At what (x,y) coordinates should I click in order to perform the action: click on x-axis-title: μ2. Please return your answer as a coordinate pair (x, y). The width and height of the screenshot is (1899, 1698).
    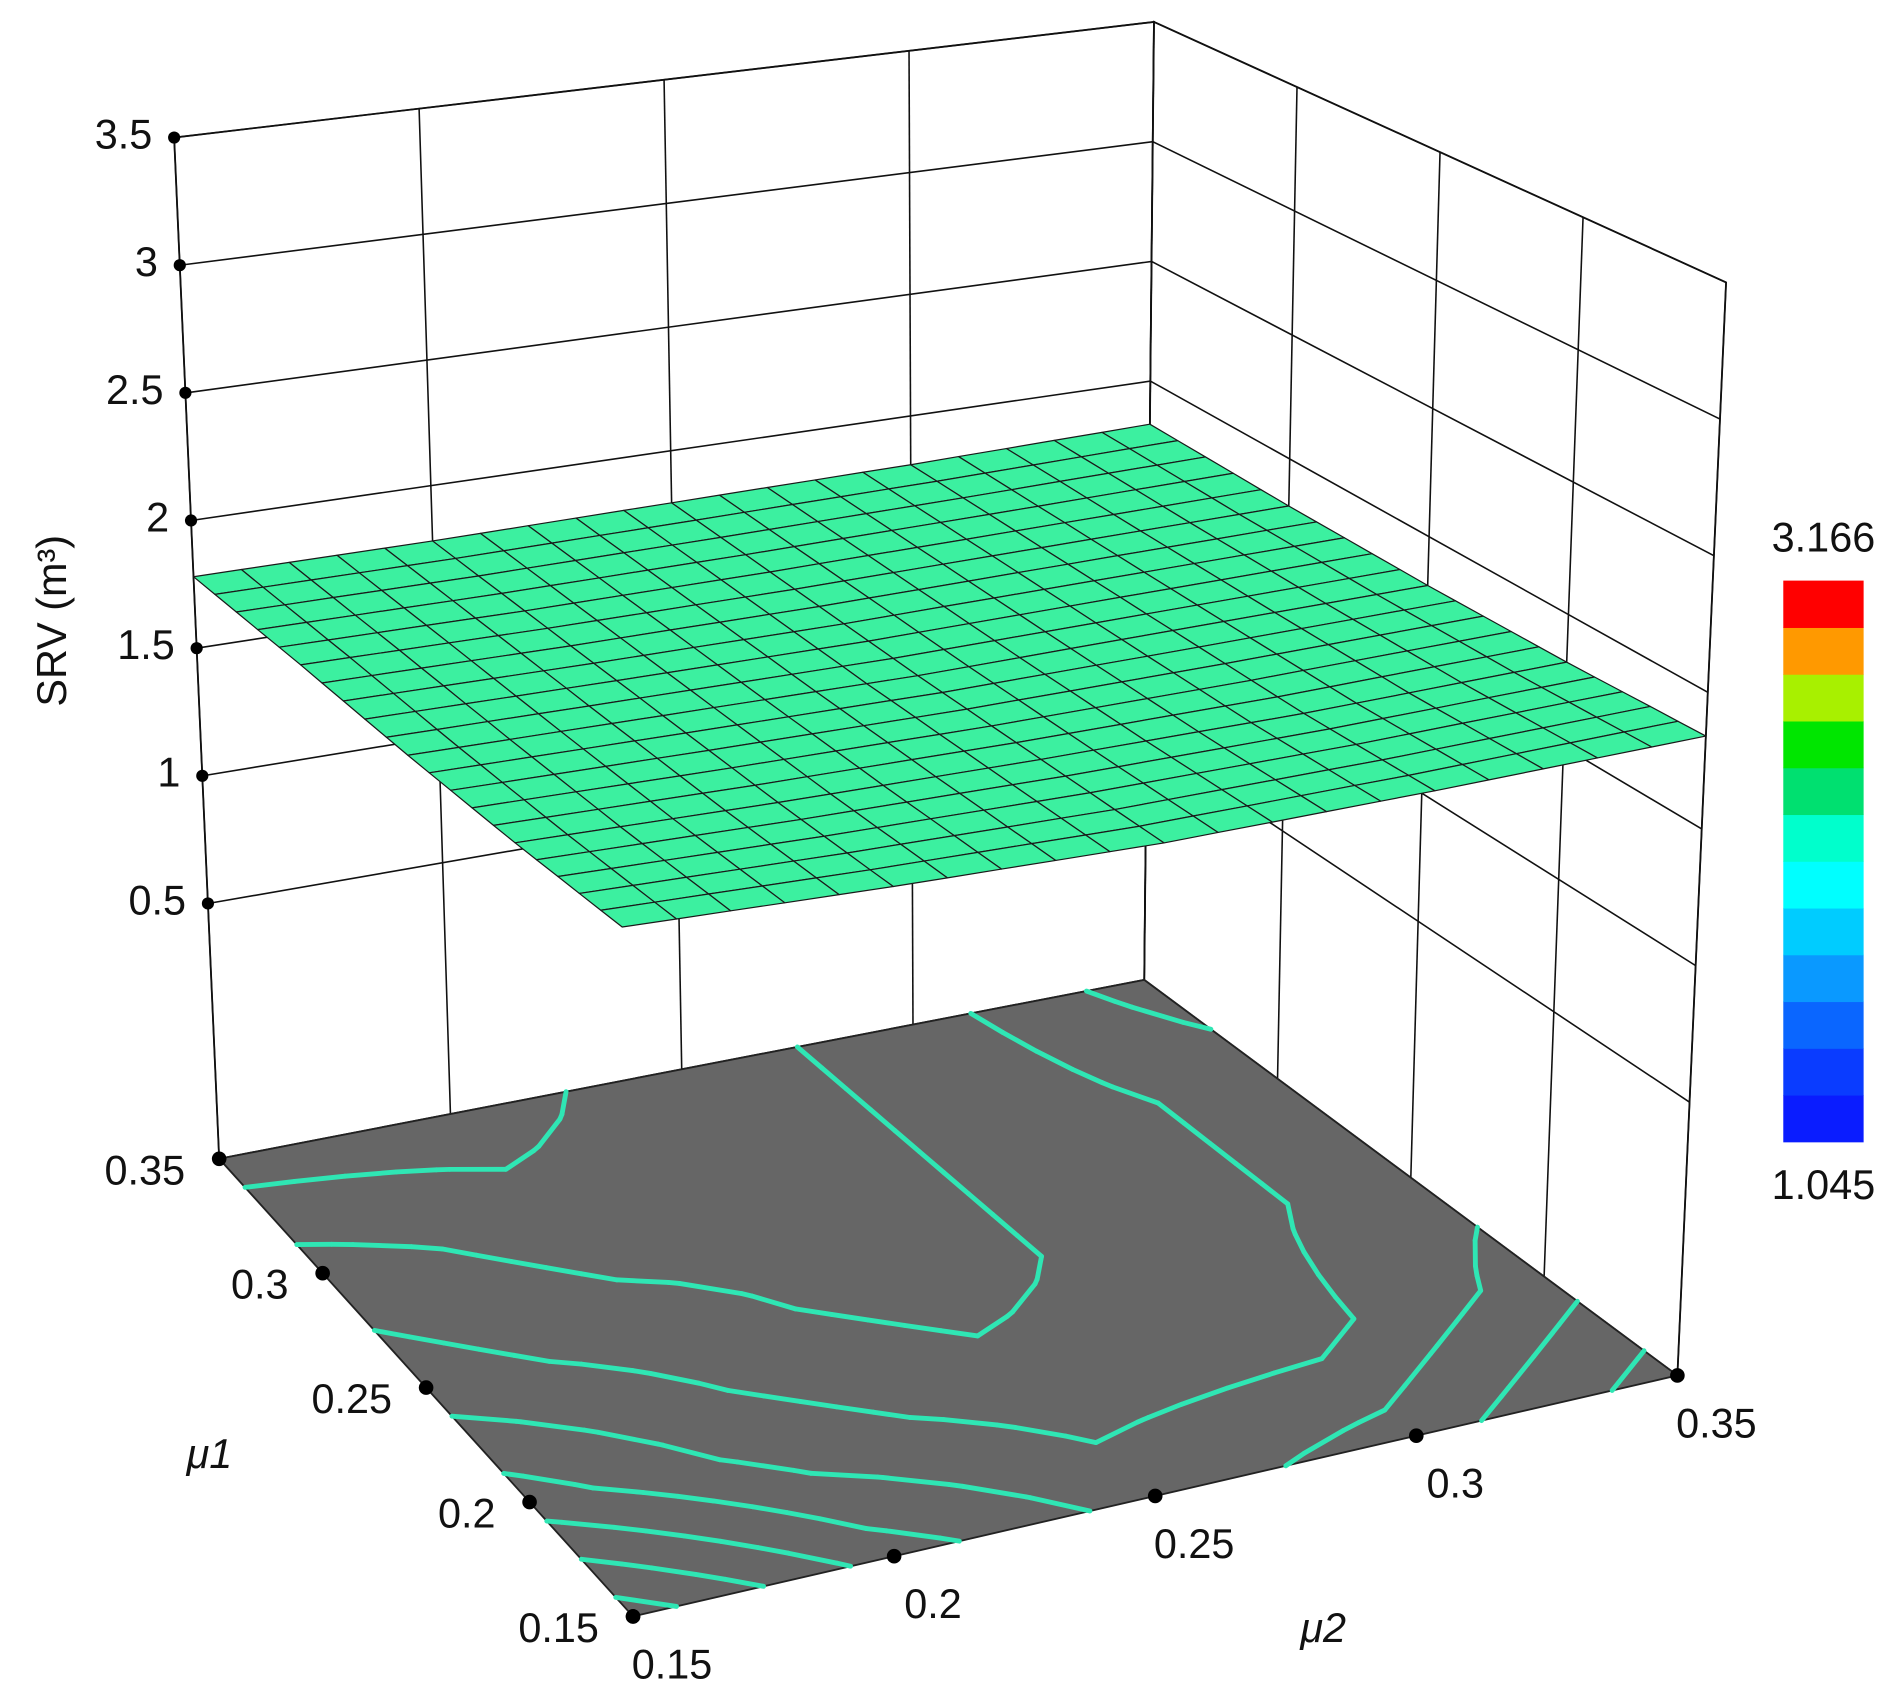
    Looking at the image, I should click on (1322, 1628).